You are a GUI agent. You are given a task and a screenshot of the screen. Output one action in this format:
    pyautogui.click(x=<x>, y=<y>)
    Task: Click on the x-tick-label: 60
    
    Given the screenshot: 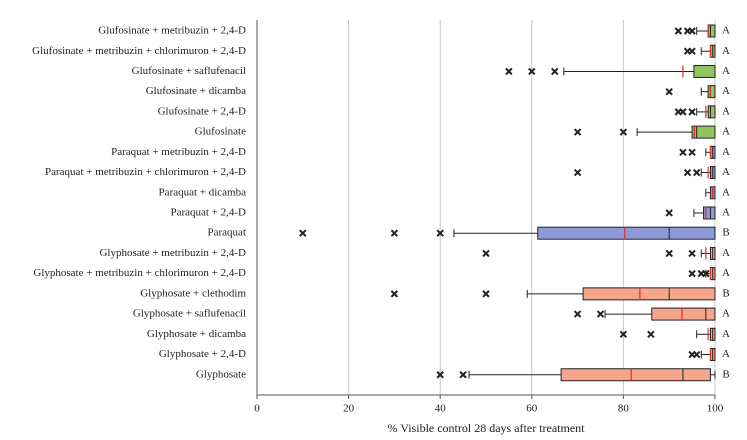 What is the action you would take?
    pyautogui.click(x=532, y=409)
    